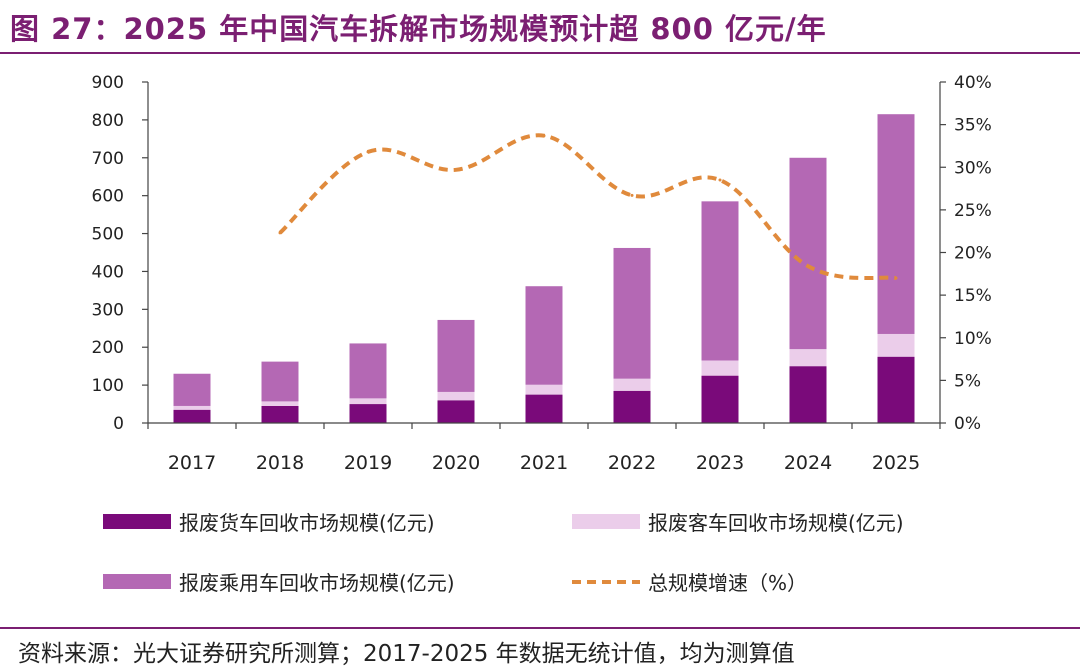 The image size is (1080, 672). What do you see at coordinates (108, 197) in the screenshot?
I see `left-tick-label-600: 600` at bounding box center [108, 197].